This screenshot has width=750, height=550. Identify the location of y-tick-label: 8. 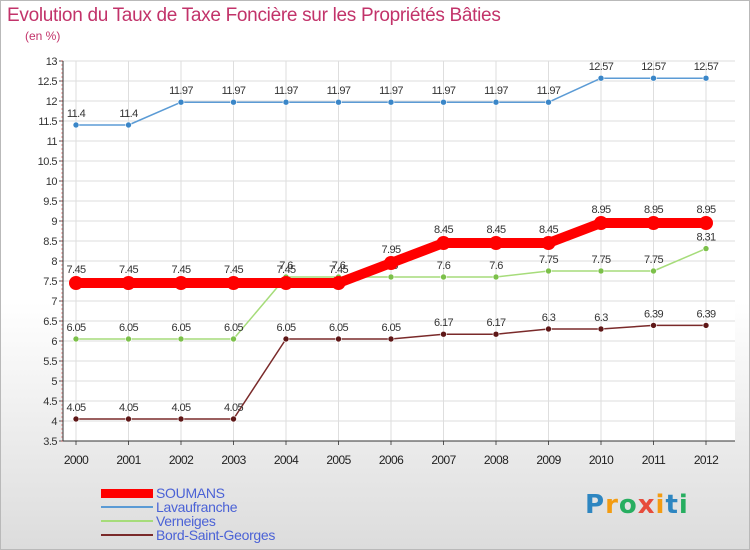
(54, 262).